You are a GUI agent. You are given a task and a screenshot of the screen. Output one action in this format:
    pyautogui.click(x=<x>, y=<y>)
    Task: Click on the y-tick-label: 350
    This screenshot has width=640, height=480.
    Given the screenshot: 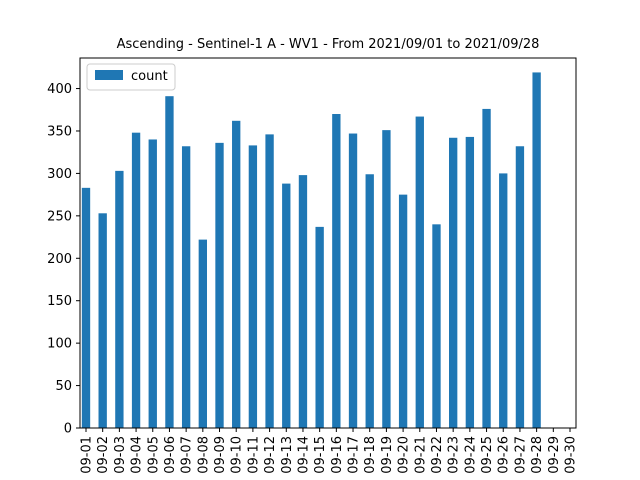 What is the action you would take?
    pyautogui.click(x=59, y=131)
    